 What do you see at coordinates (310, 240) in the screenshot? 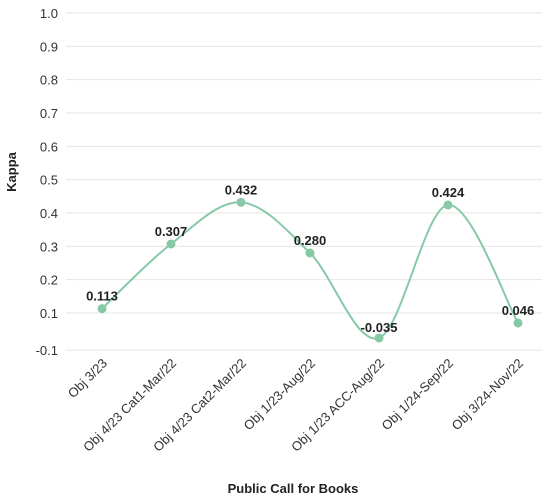
I see `data-label: 0.280` at bounding box center [310, 240].